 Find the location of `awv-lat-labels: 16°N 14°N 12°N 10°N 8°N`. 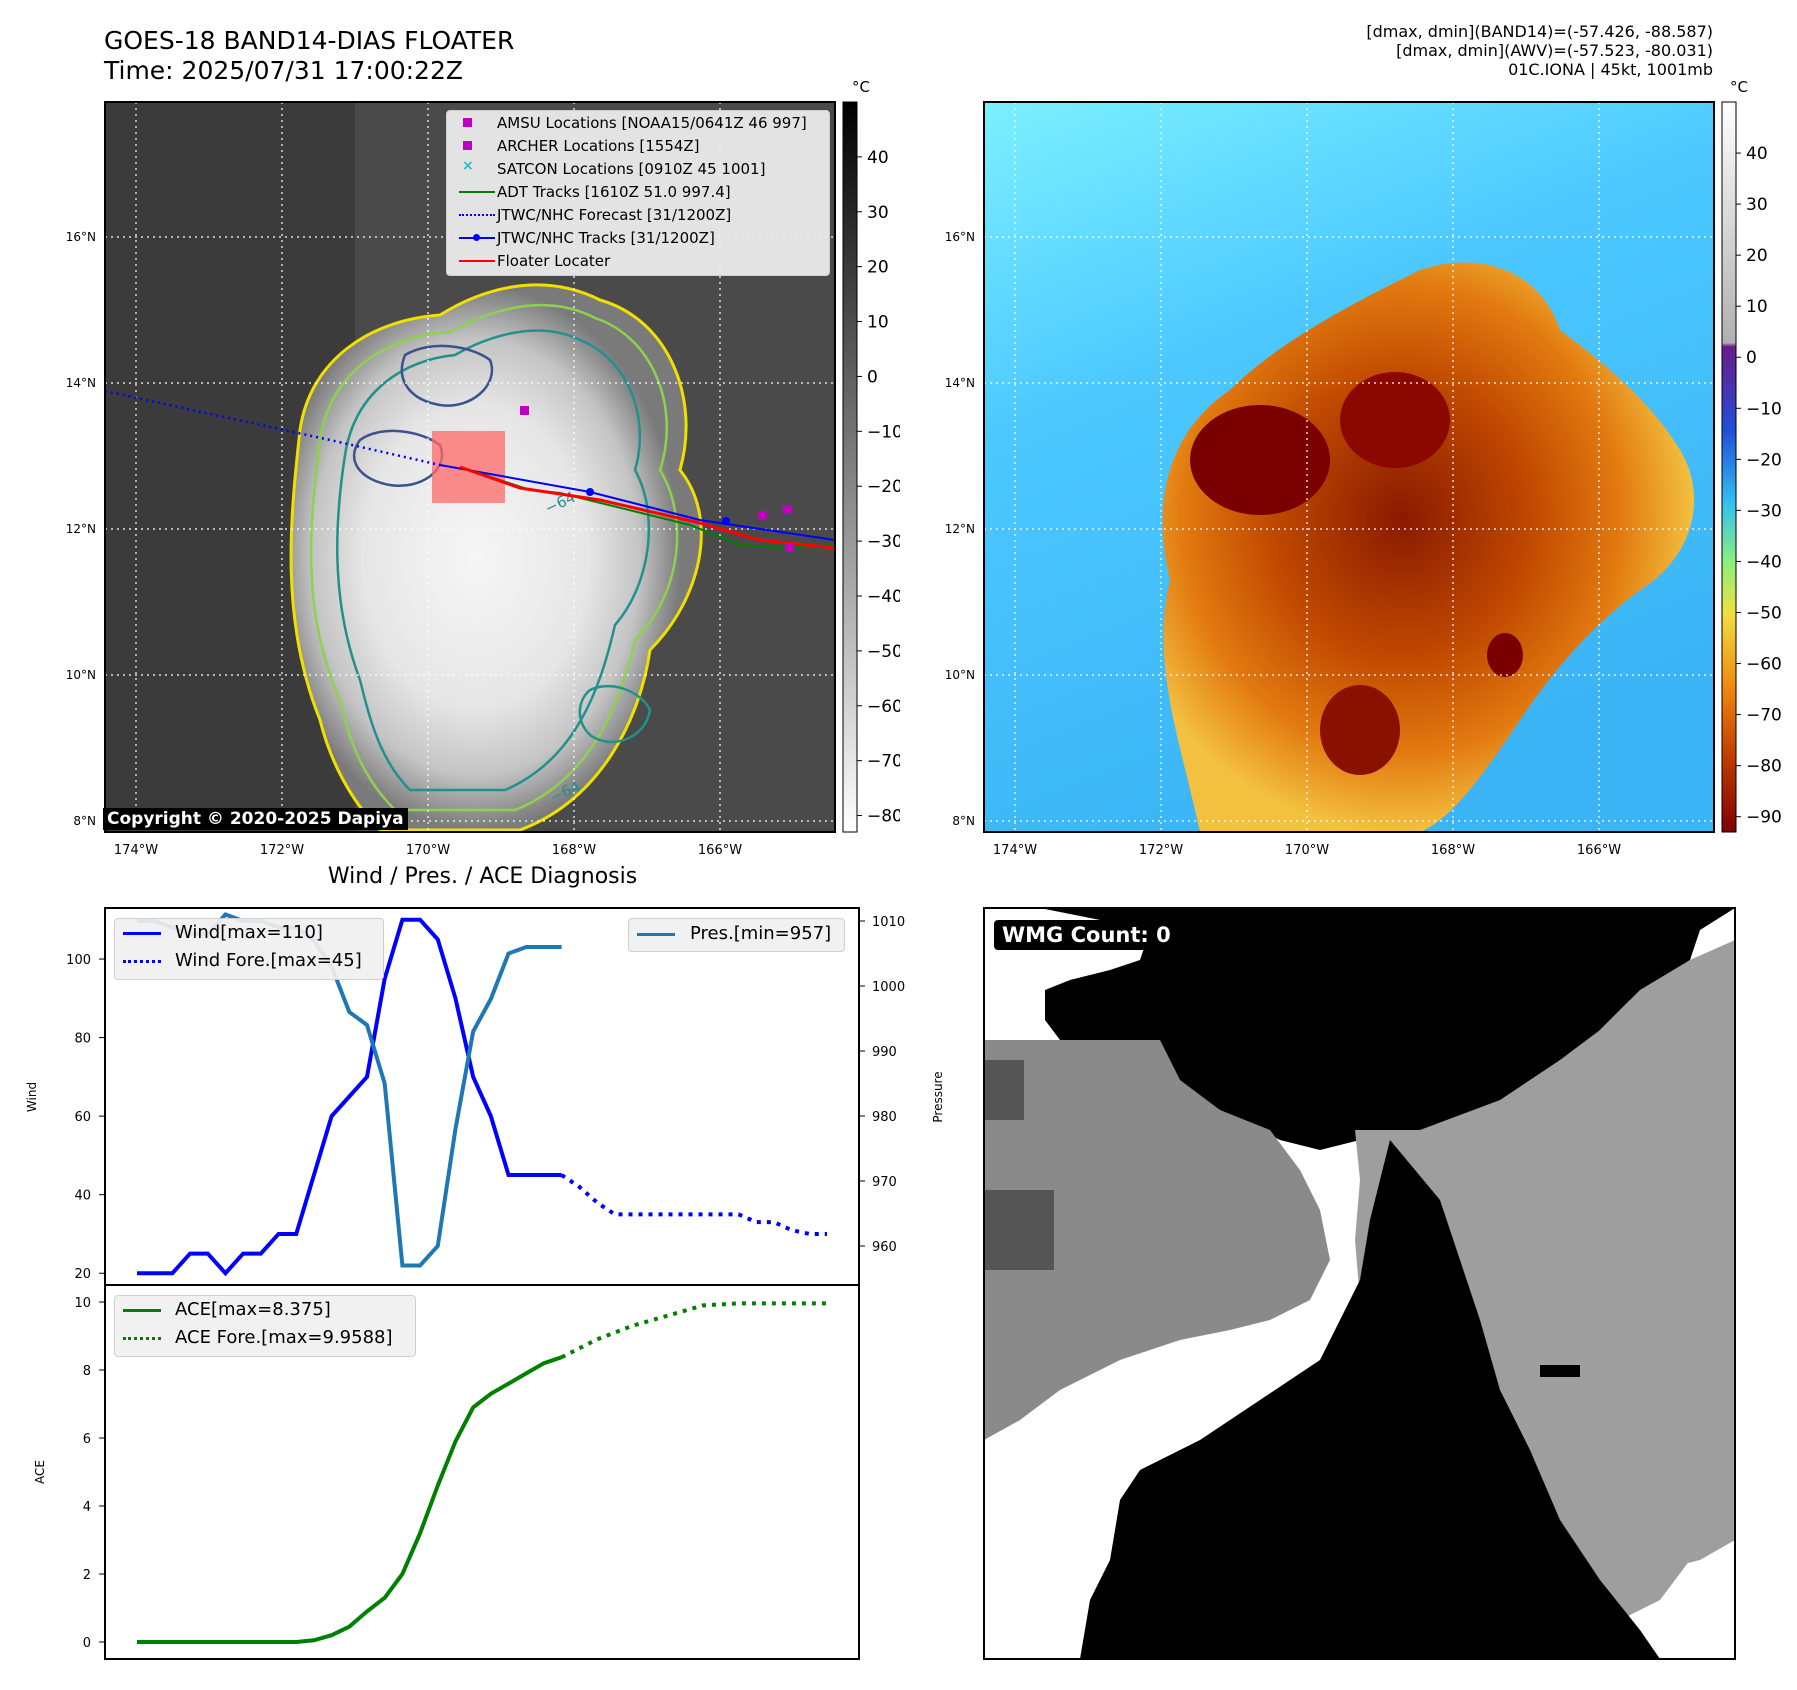

awv-lat-labels: 16°N 14°N 12°N 10°N 8°N is located at coordinates (960, 529).